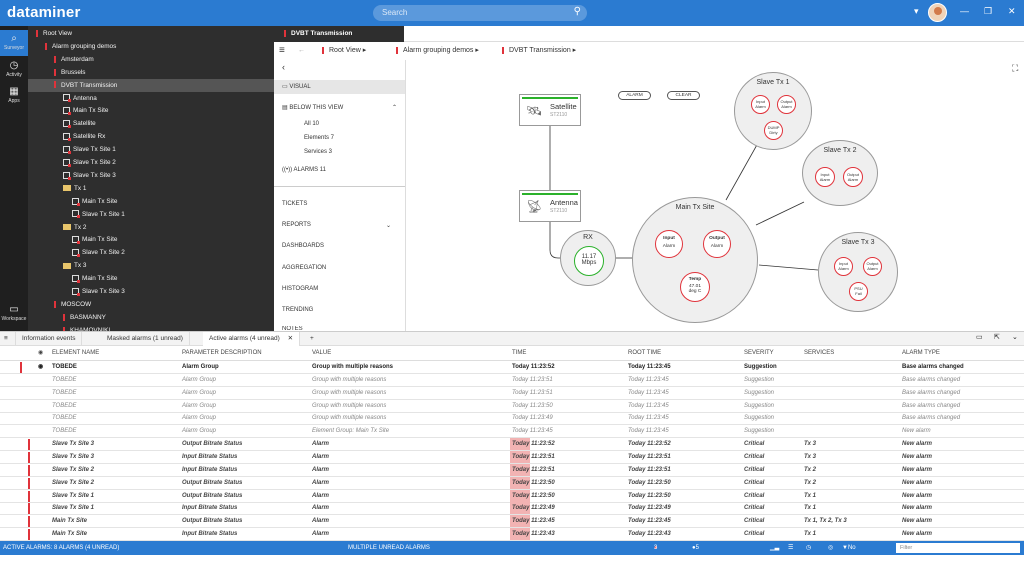 This screenshot has width=1024, height=583. What do you see at coordinates (292, 328) in the screenshot?
I see `panel-notes: NOTES` at bounding box center [292, 328].